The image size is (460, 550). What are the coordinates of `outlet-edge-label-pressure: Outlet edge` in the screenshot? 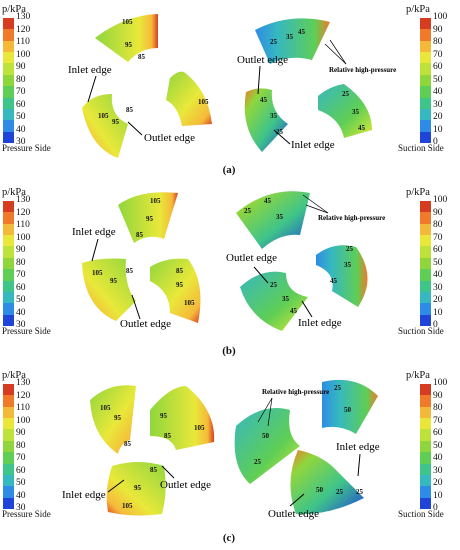 It's located at (185, 485).